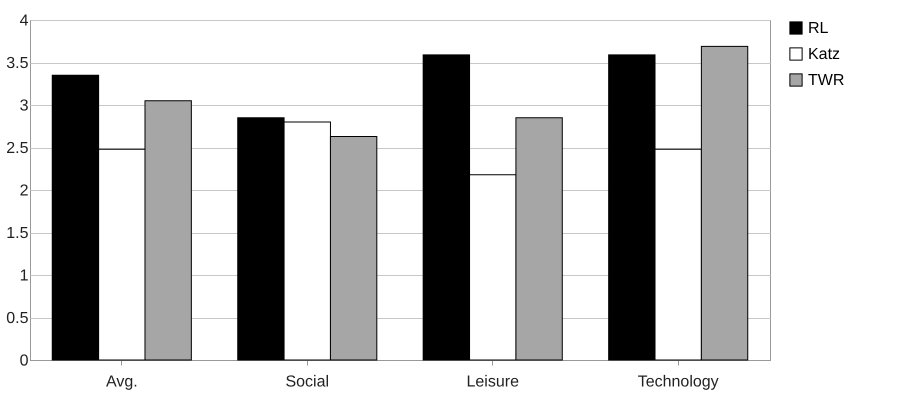  Describe the element at coordinates (24, 361) in the screenshot. I see `y-tick-label: 0` at that location.